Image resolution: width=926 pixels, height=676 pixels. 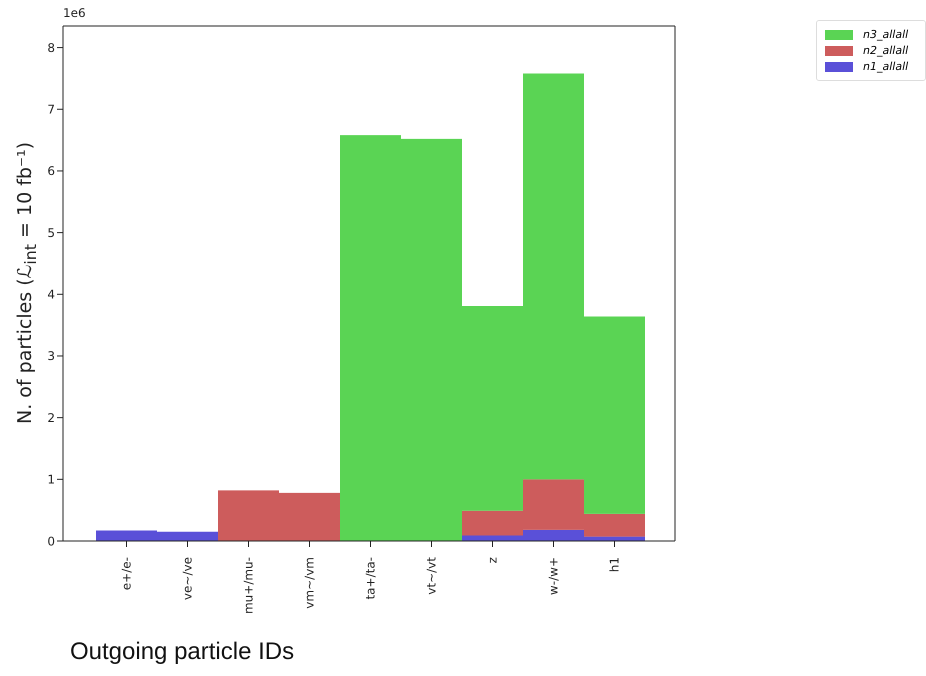 What do you see at coordinates (51, 295) in the screenshot?
I see `y-tick-label: 4` at bounding box center [51, 295].